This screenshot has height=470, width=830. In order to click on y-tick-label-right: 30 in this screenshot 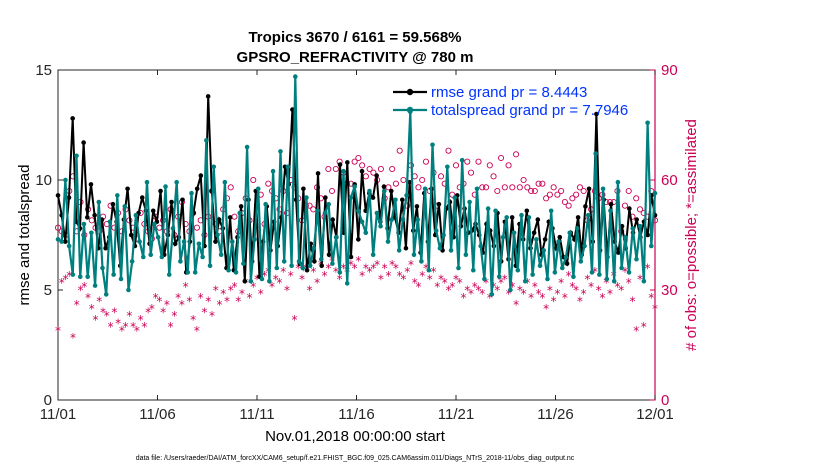, I will do `click(669, 290)`.